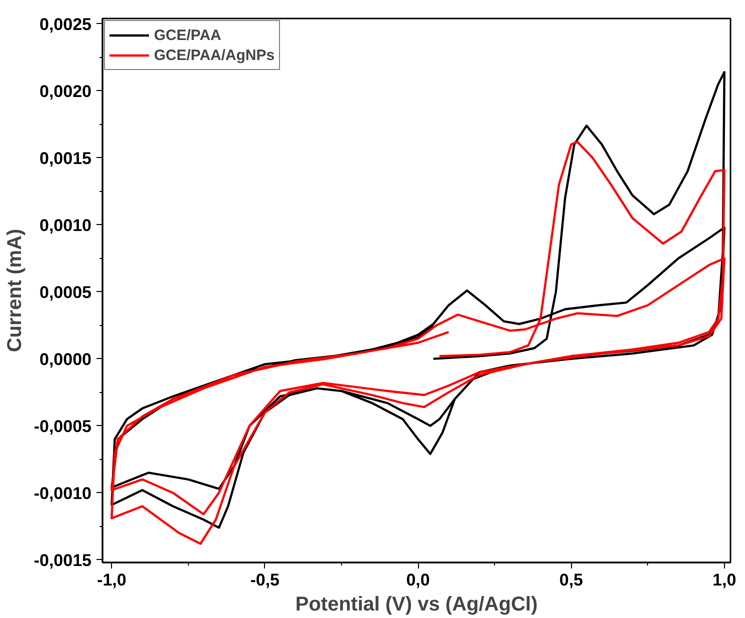 This screenshot has width=745, height=618. What do you see at coordinates (66, 24) in the screenshot?
I see `y-tick-label: 0,0025` at bounding box center [66, 24].